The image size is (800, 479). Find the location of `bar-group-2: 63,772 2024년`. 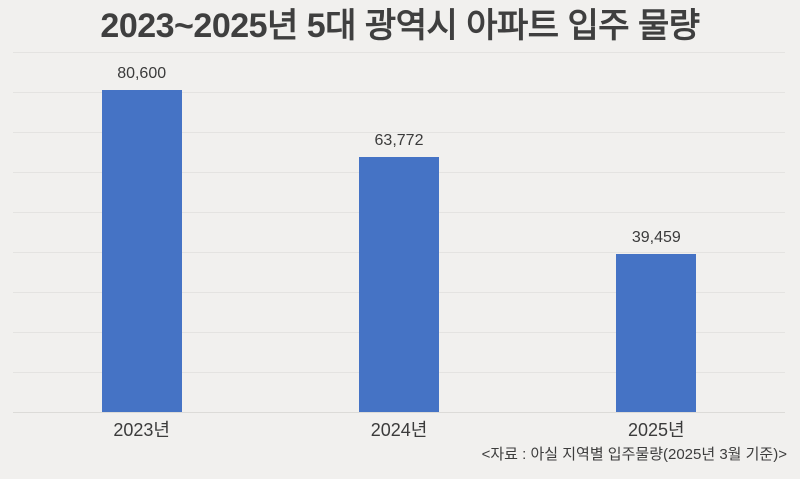

bar-group-2: 63,772 2024년 is located at coordinates (399, 246).